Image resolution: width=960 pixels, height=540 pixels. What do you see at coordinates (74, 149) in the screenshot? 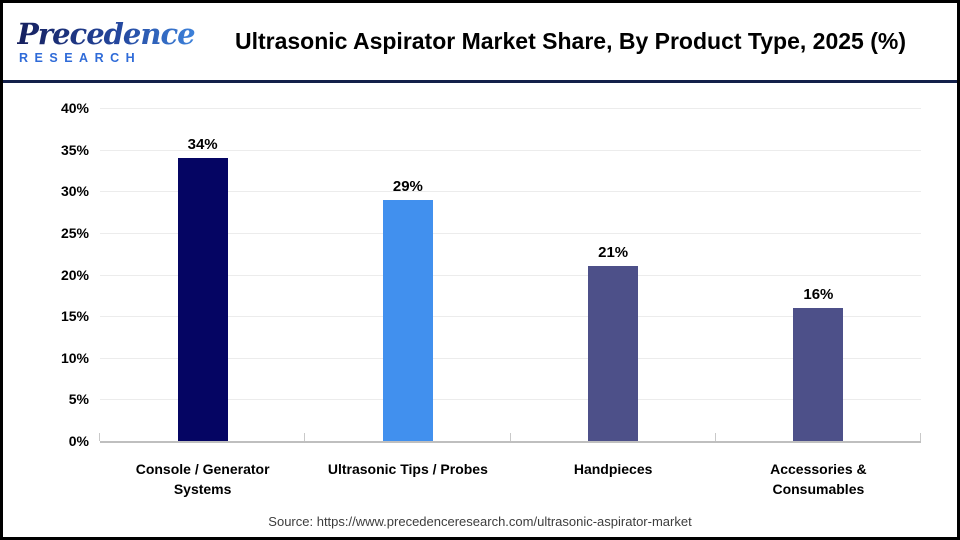
I see `y-tick-label: 35%` at bounding box center [74, 149].